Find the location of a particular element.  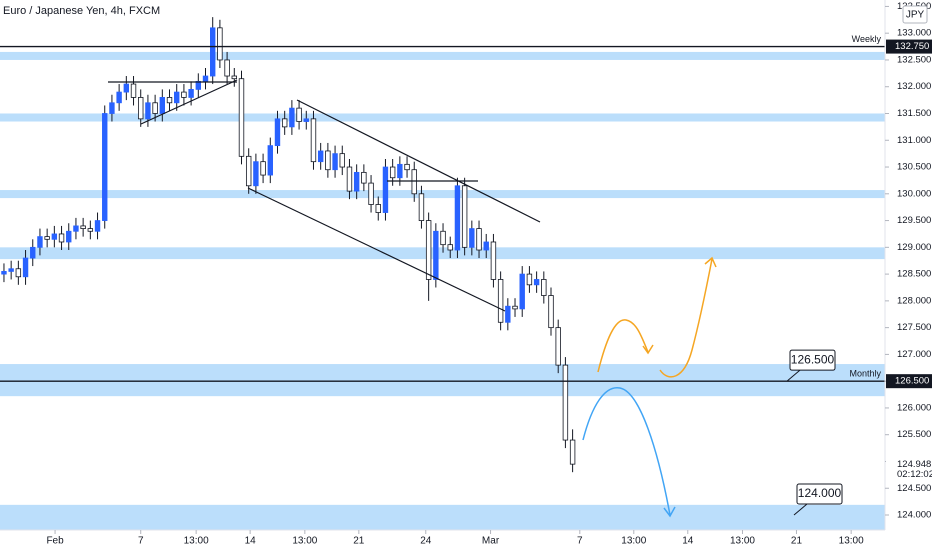

x-tick-label: Mar is located at coordinates (491, 541).